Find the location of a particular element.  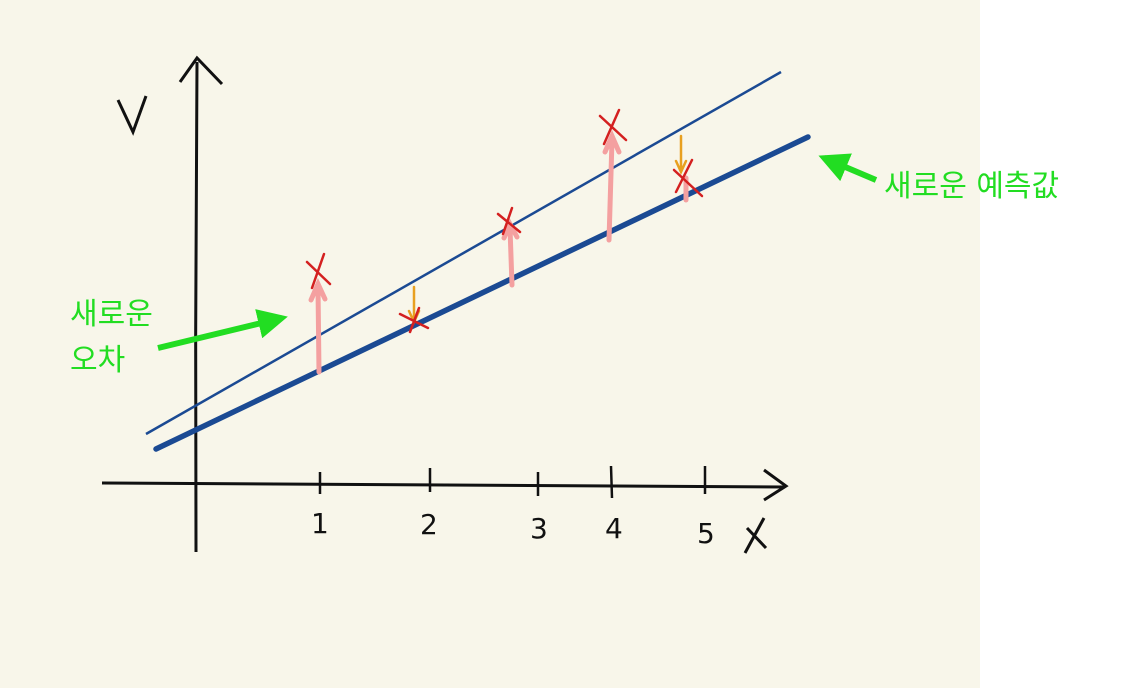

annotation-new-error-line2: 오차 is located at coordinates (97, 360).